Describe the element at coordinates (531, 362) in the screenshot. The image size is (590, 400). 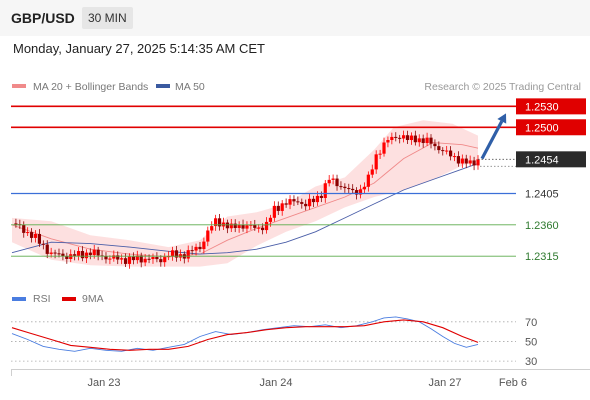
I see `rsi-tick-label: 30` at that location.